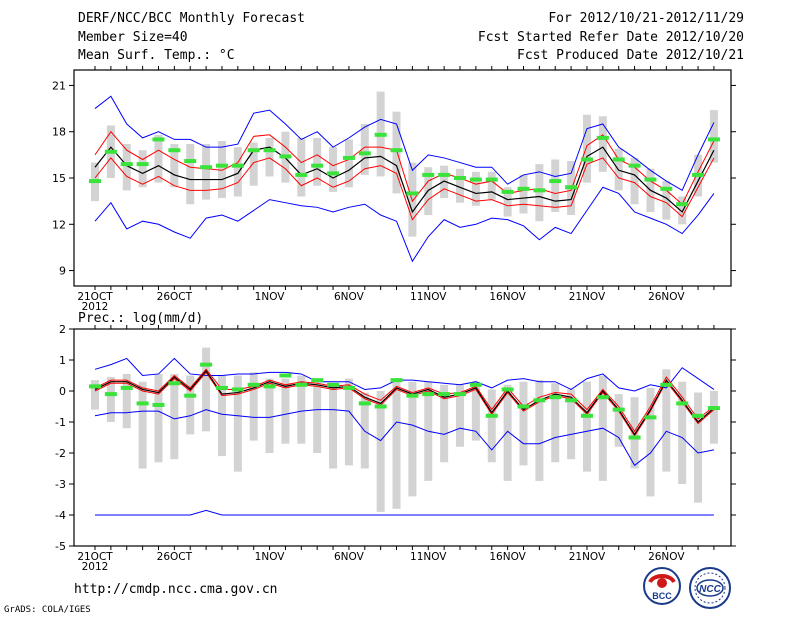 Image resolution: width=800 pixels, height=618 pixels. I want to click on prec-ytick-label: -2, so click(60, 453).